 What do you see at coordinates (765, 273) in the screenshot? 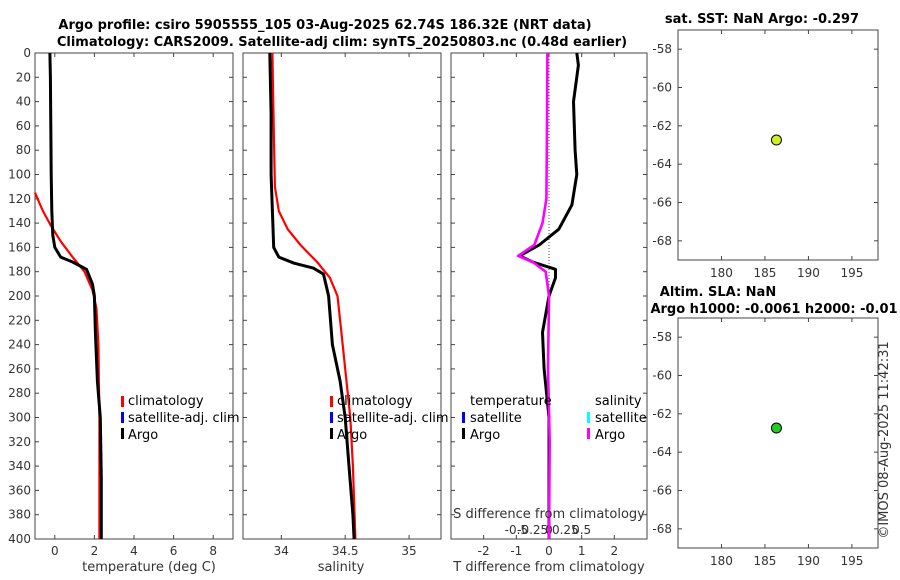
I see `lon-tick-label: 185` at bounding box center [765, 273].